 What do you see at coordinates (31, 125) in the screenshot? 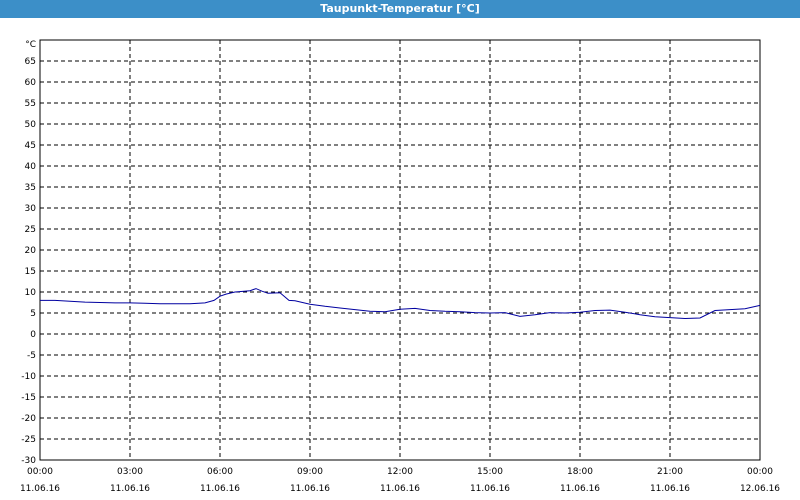
I see `y-tick-label: 50` at bounding box center [31, 125].